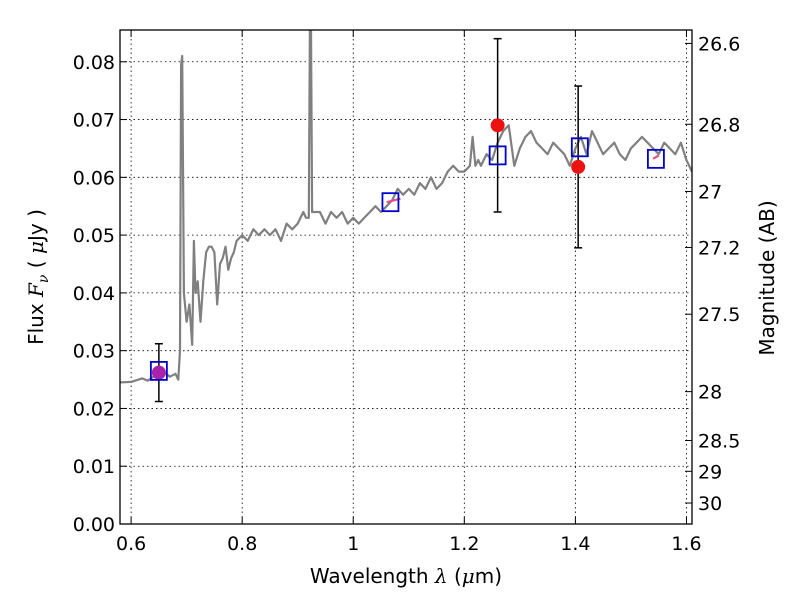 This screenshot has width=800, height=600. Describe the element at coordinates (131, 544) in the screenshot. I see `x-tick-label: 0.6` at that location.